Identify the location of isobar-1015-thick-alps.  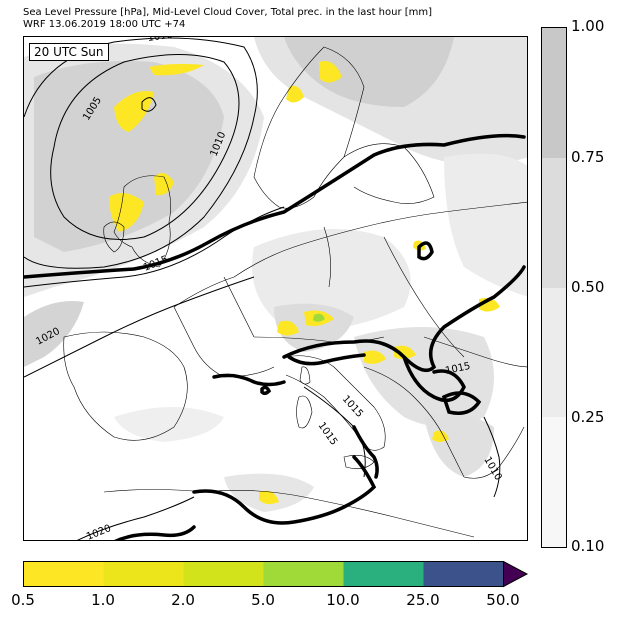
(326, 359).